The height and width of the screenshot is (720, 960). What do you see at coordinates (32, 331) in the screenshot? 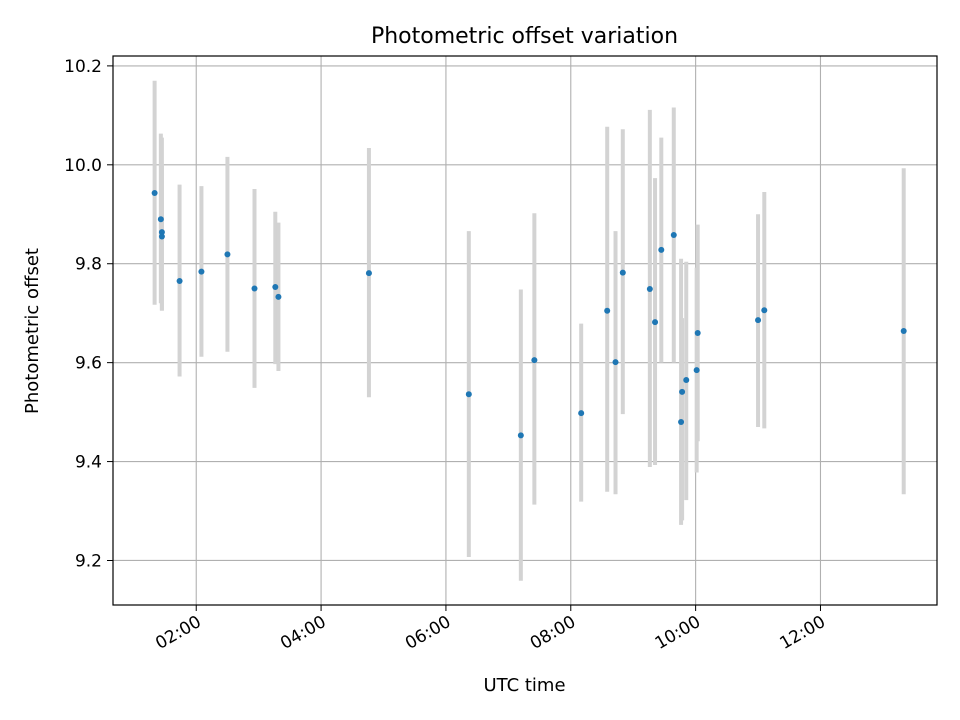
I see `y-axis-label: Photometric offset` at bounding box center [32, 331].